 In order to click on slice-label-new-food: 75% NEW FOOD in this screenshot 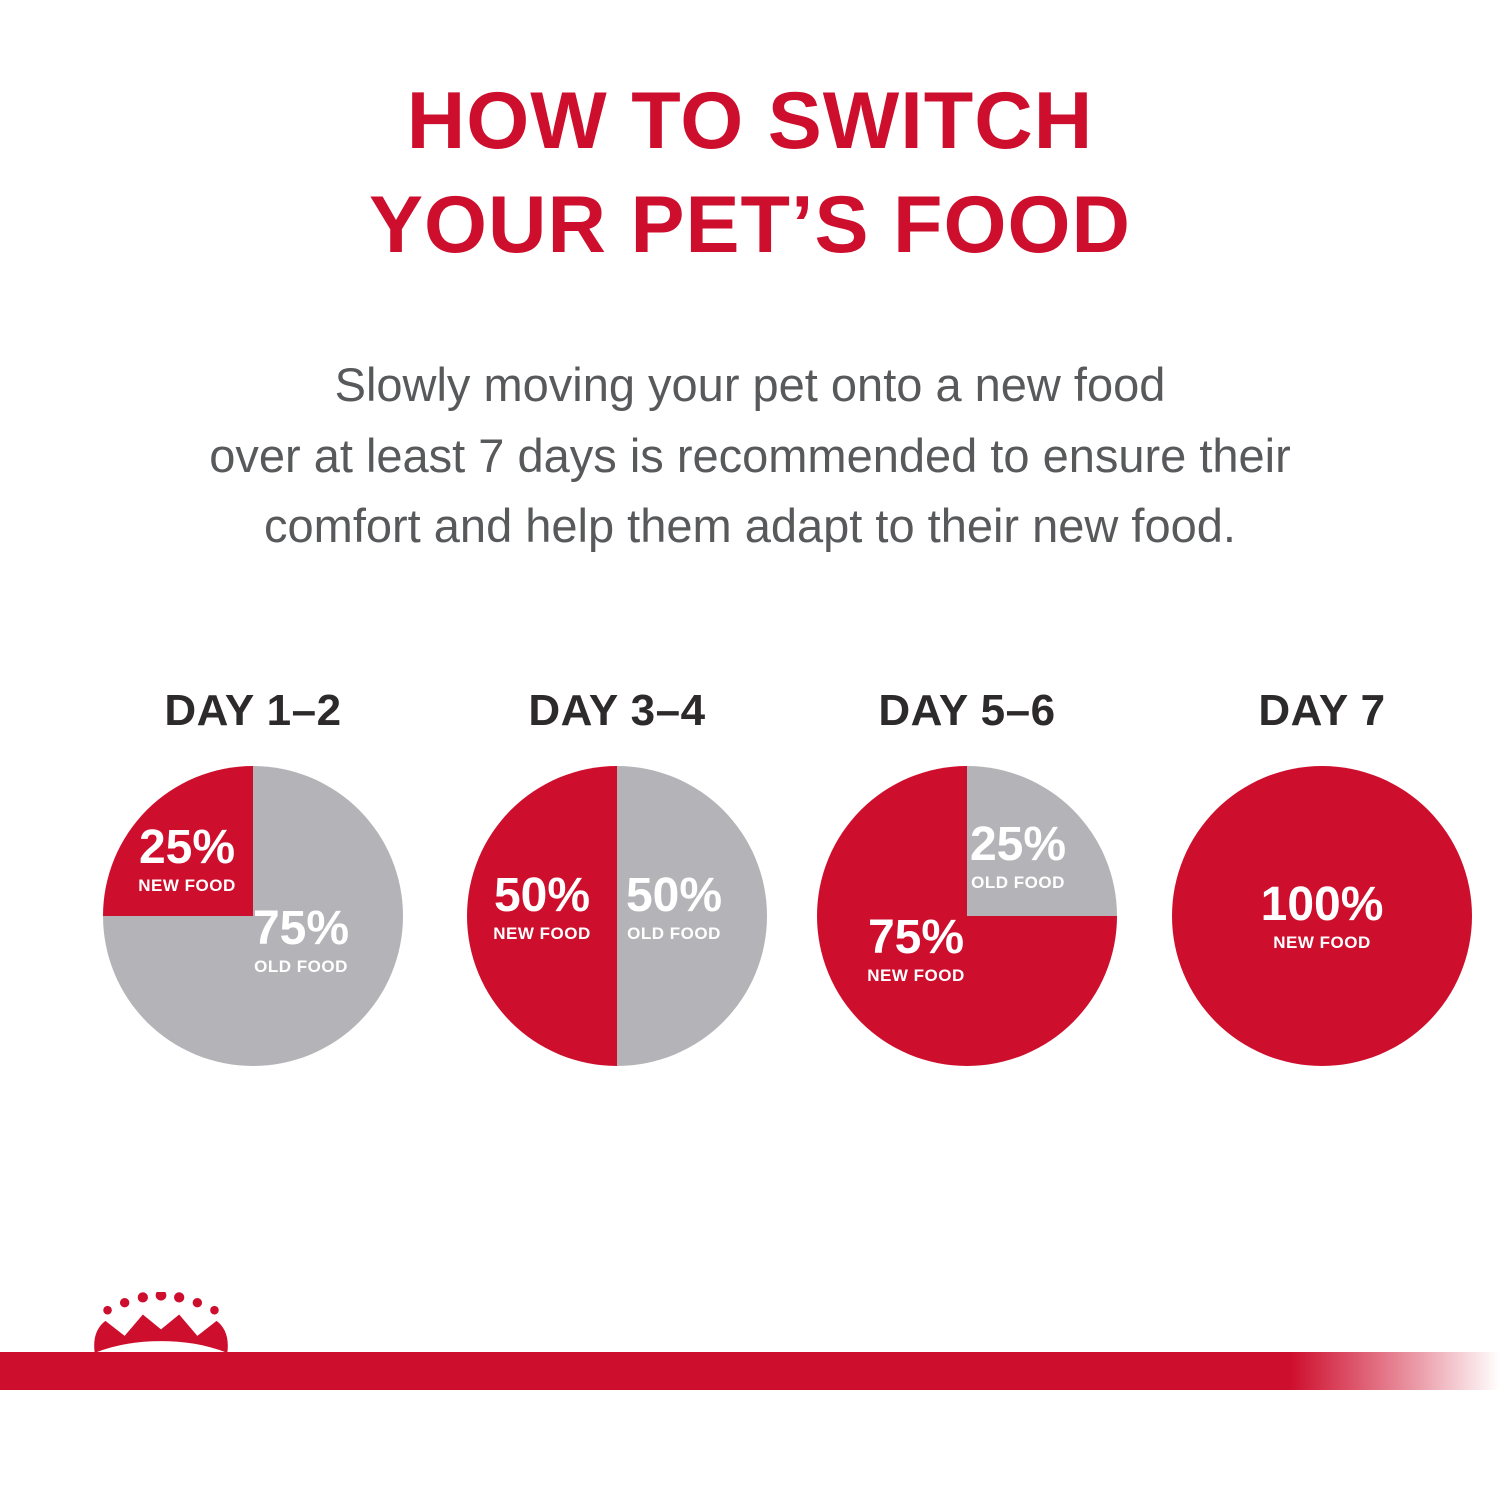, I will do `click(916, 948)`.